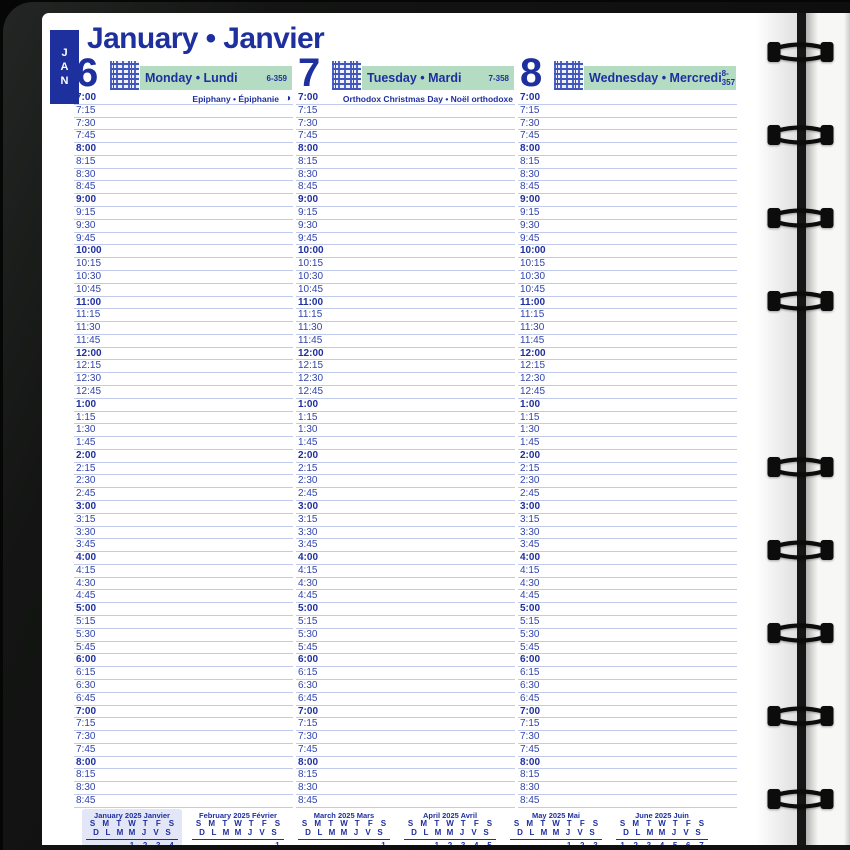 The height and width of the screenshot is (850, 850). Describe the element at coordinates (405, 431) in the screenshot. I see `time-slot-row: 1:30` at that location.